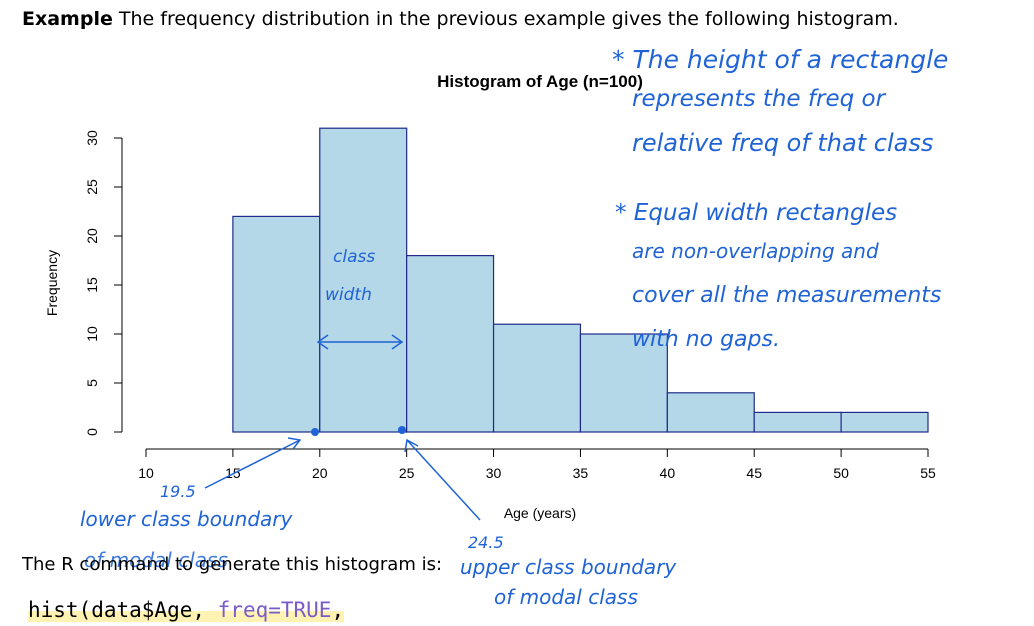 This screenshot has width=1034, height=626. What do you see at coordinates (92, 236) in the screenshot?
I see `y-tick-label: 20` at bounding box center [92, 236].